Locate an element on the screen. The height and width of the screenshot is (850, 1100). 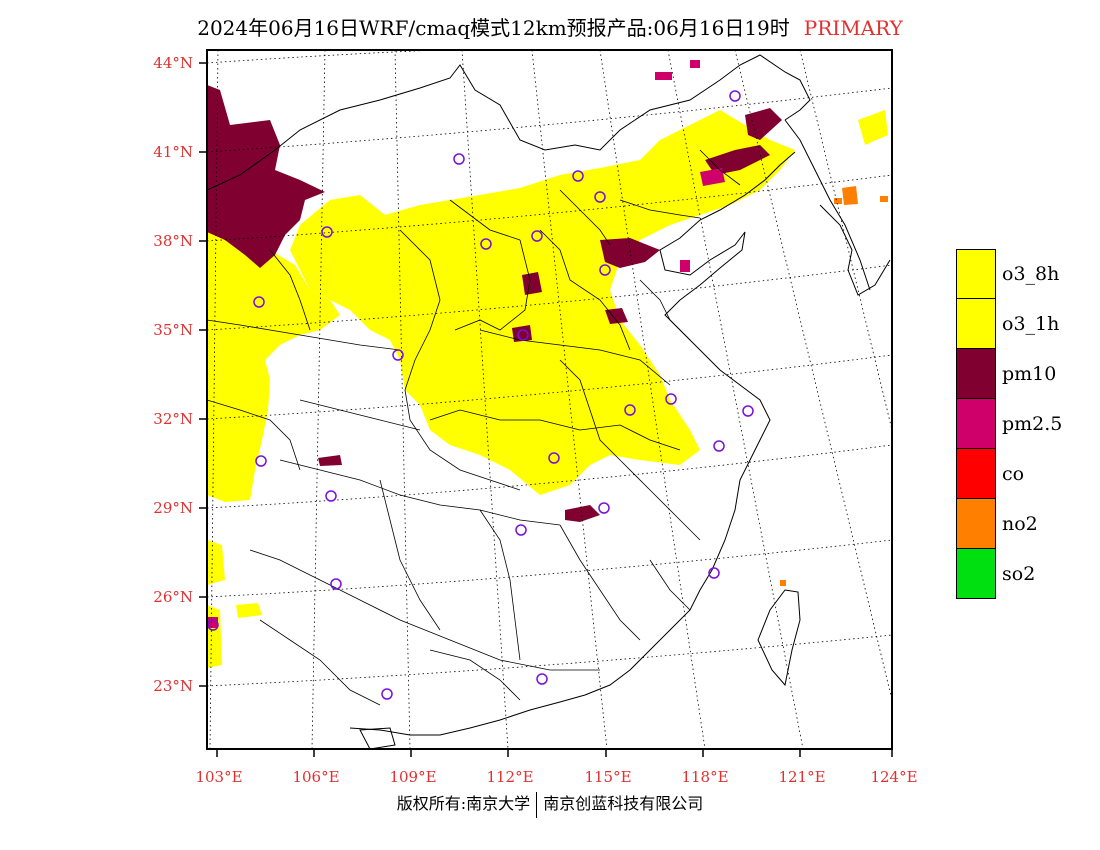
lon-label-112: 112°E is located at coordinates (509, 777).